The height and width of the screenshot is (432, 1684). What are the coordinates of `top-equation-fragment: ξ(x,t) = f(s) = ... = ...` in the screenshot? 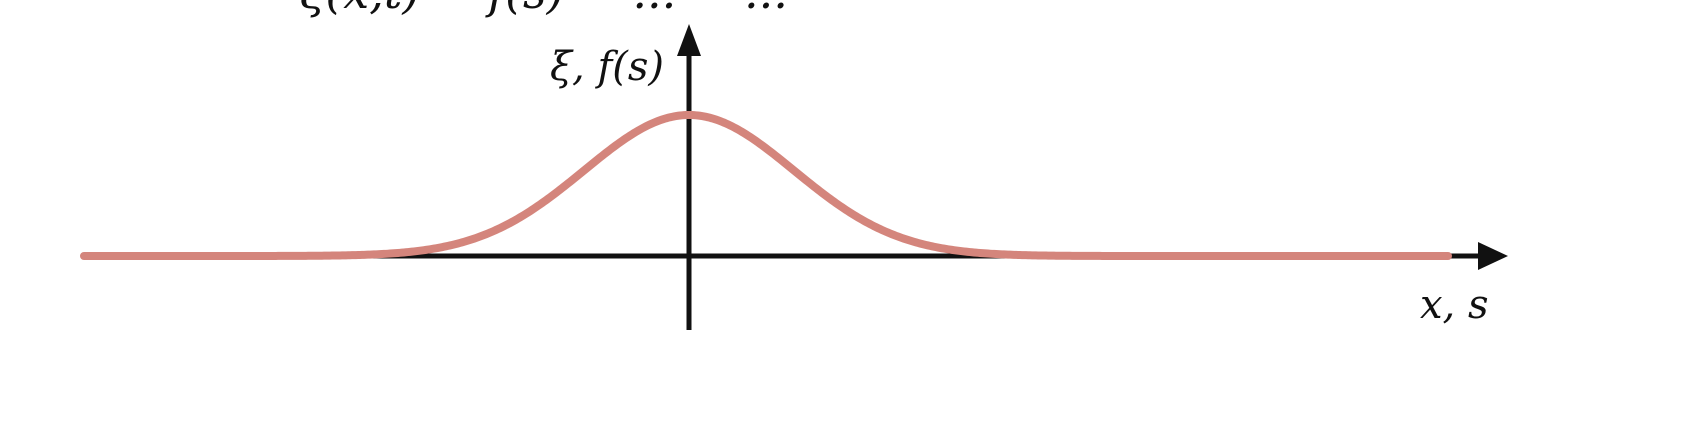 It's located at (544, 9).